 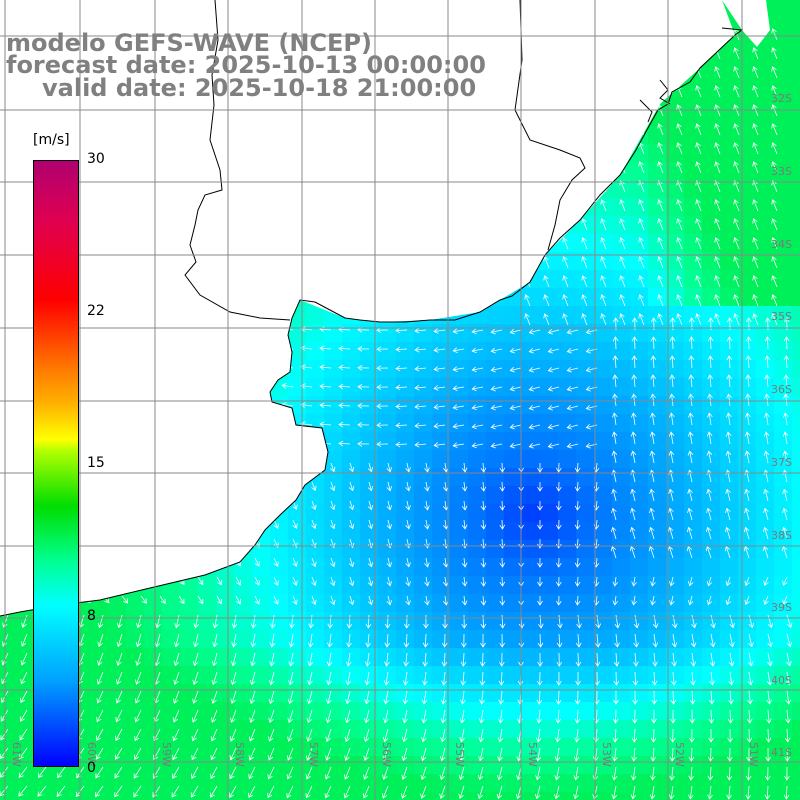 What do you see at coordinates (96, 463) in the screenshot?
I see `colorbar-tick-15: 15` at bounding box center [96, 463].